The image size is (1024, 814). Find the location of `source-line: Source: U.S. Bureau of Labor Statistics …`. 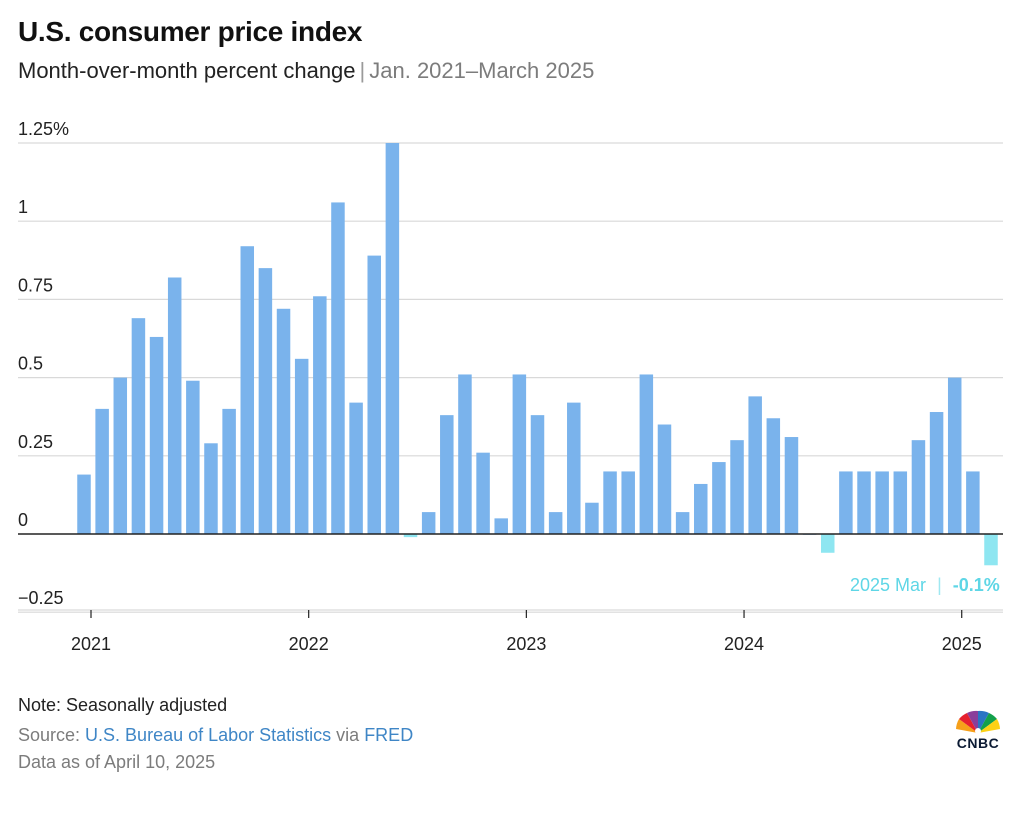

source-line: Source: U.S. Bureau of Labor Statistics … is located at coordinates (215, 735).